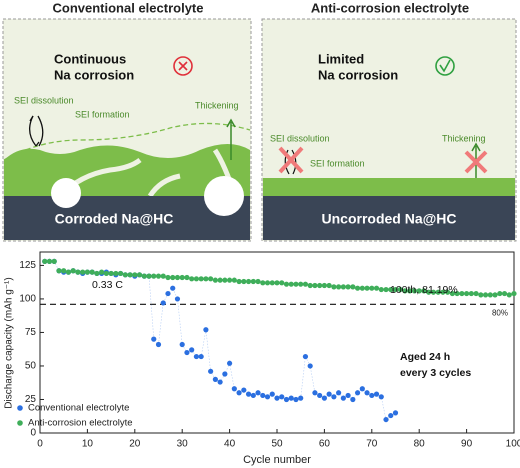  I want to click on label: Thickening, so click(464, 138).